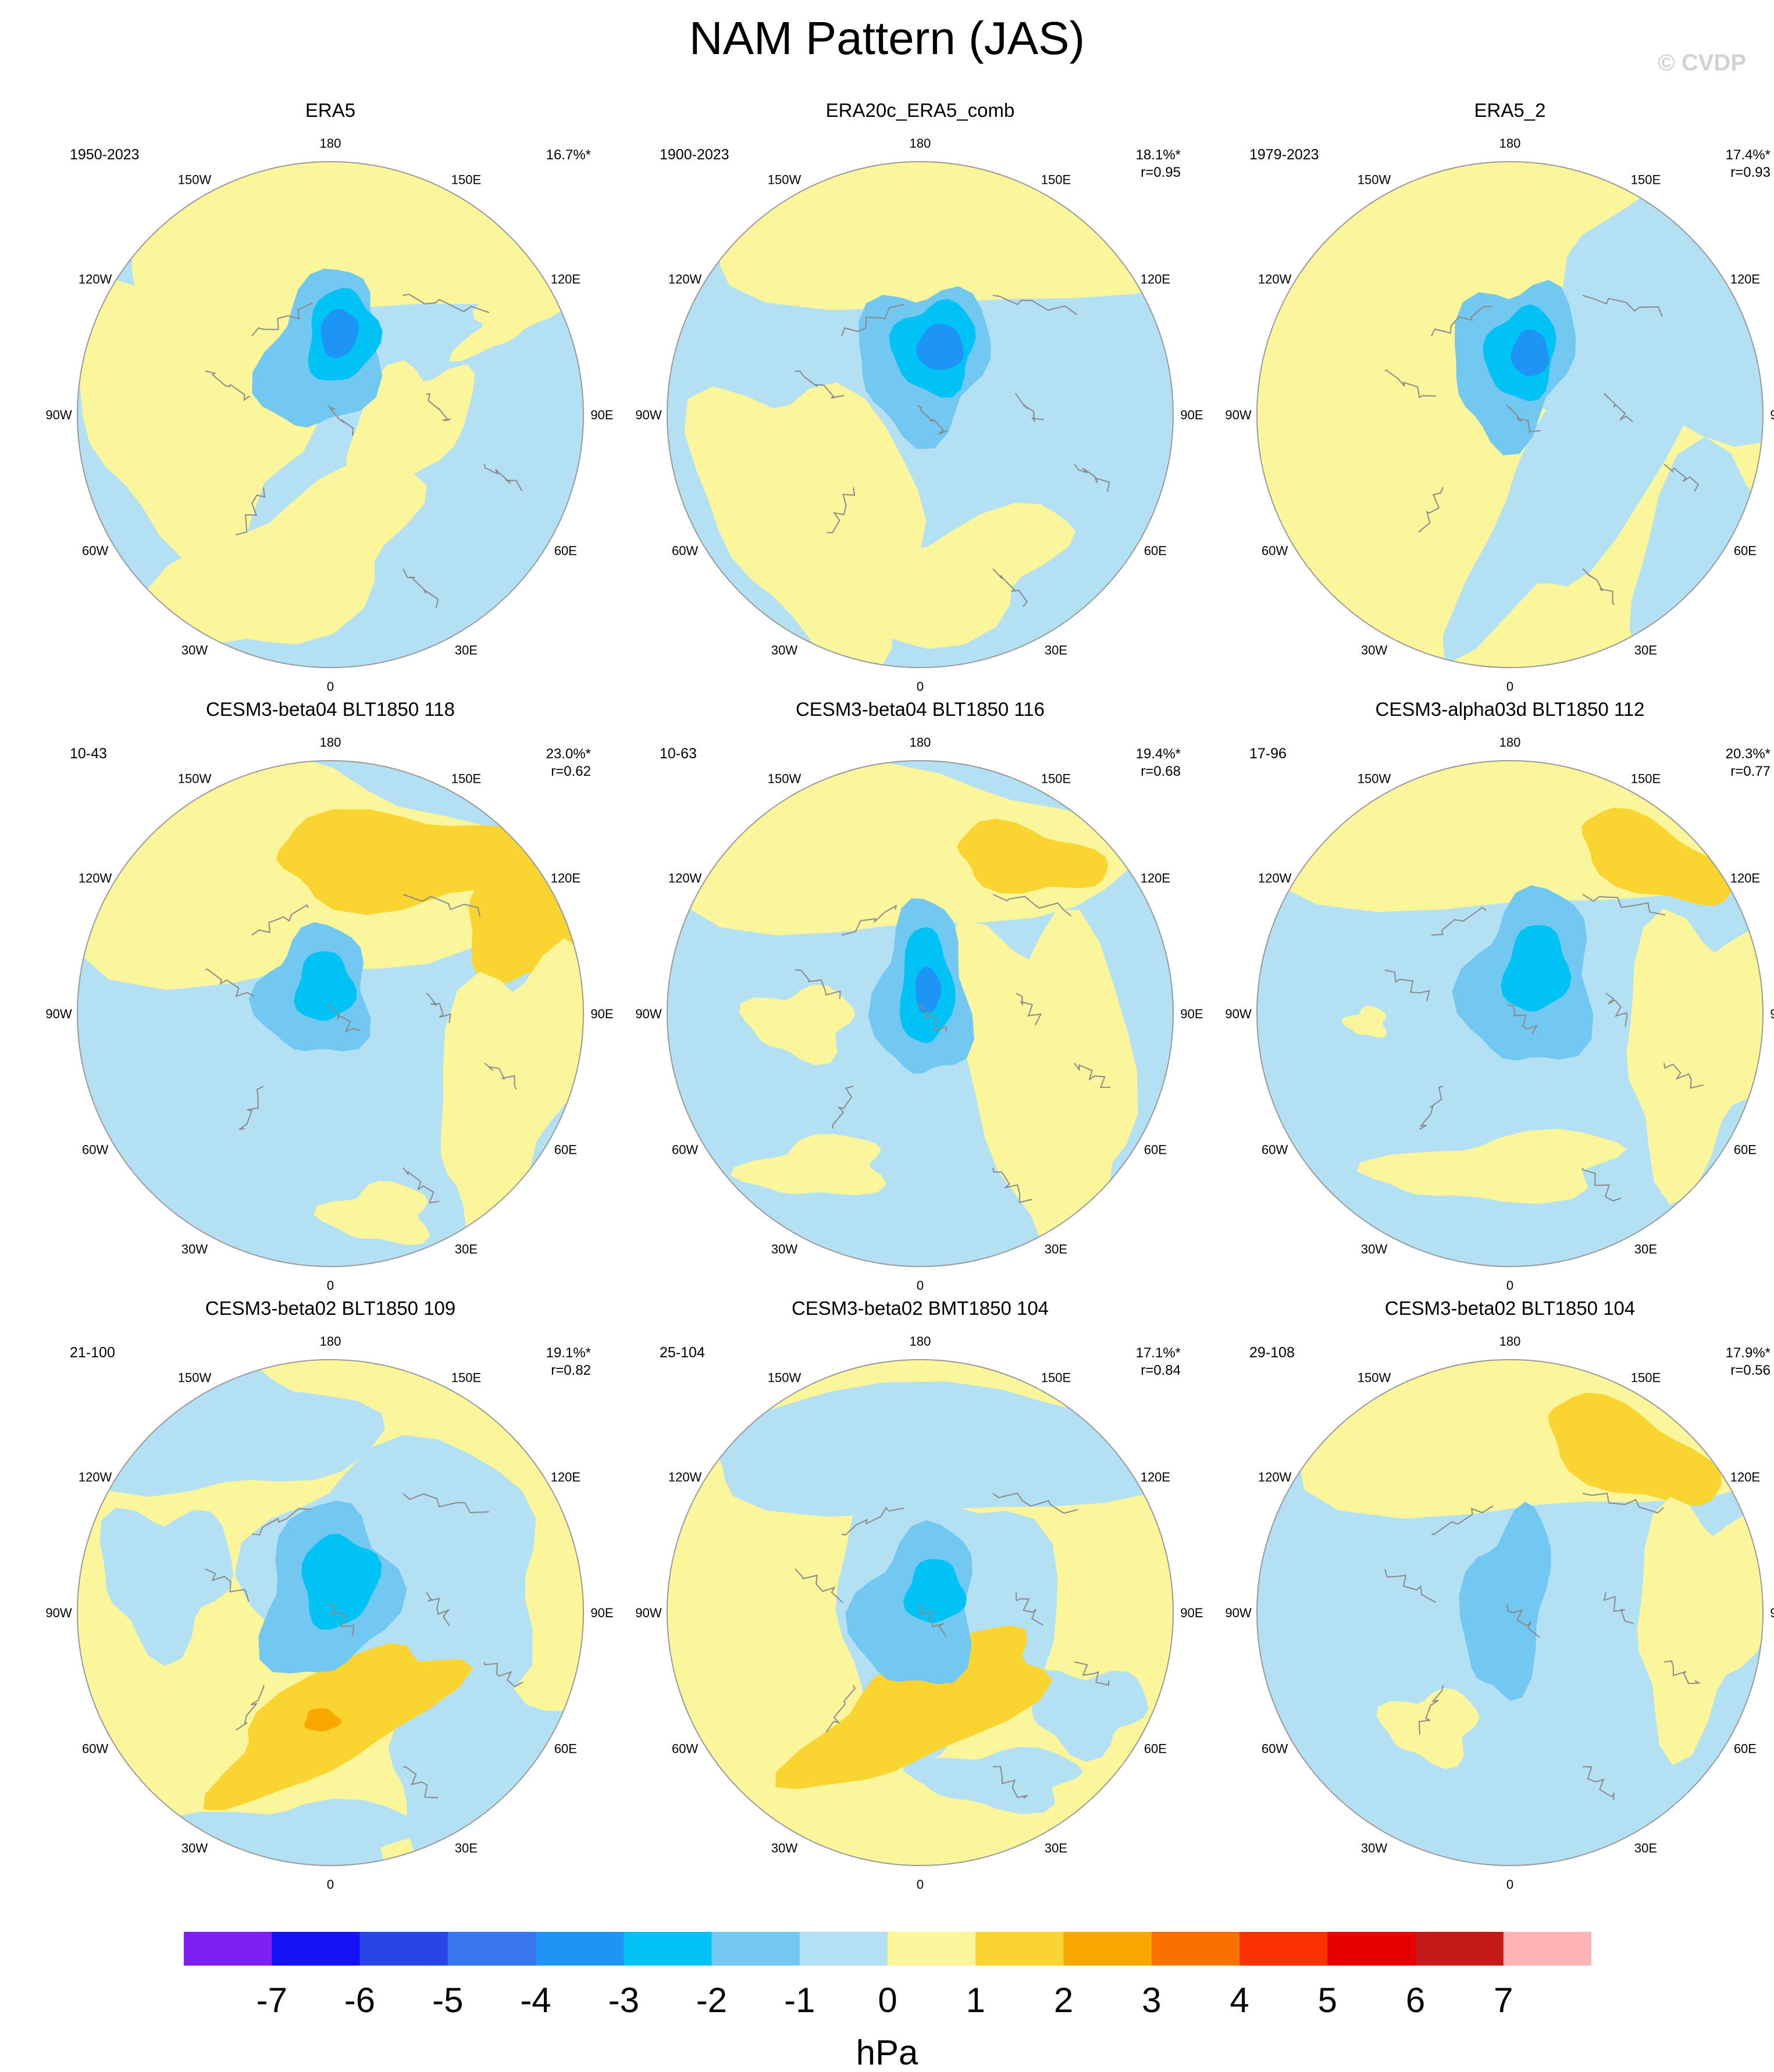  I want to click on colorbar-tick: 4, so click(1239, 2000).